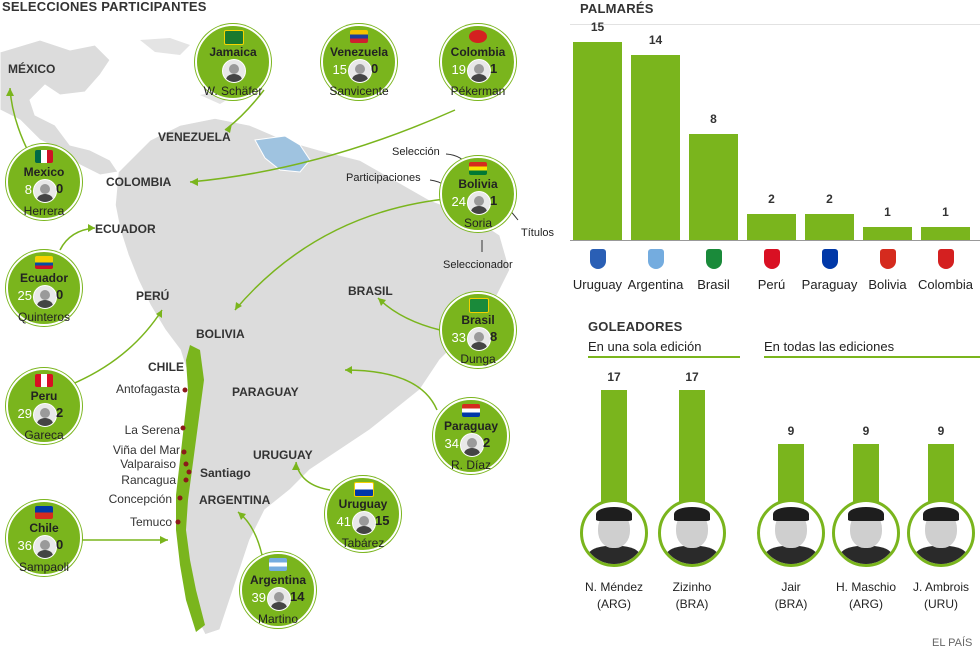 This screenshot has height=650, width=980. Describe the element at coordinates (614, 377) in the screenshot. I see `scorer-value-label: 17` at that location.